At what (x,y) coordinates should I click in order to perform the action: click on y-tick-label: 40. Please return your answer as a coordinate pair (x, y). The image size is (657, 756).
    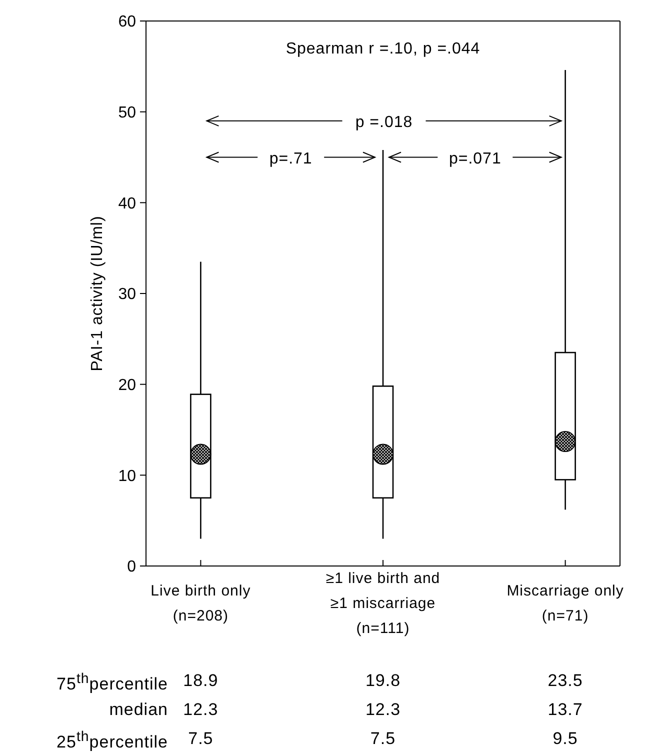
    Looking at the image, I should click on (127, 203).